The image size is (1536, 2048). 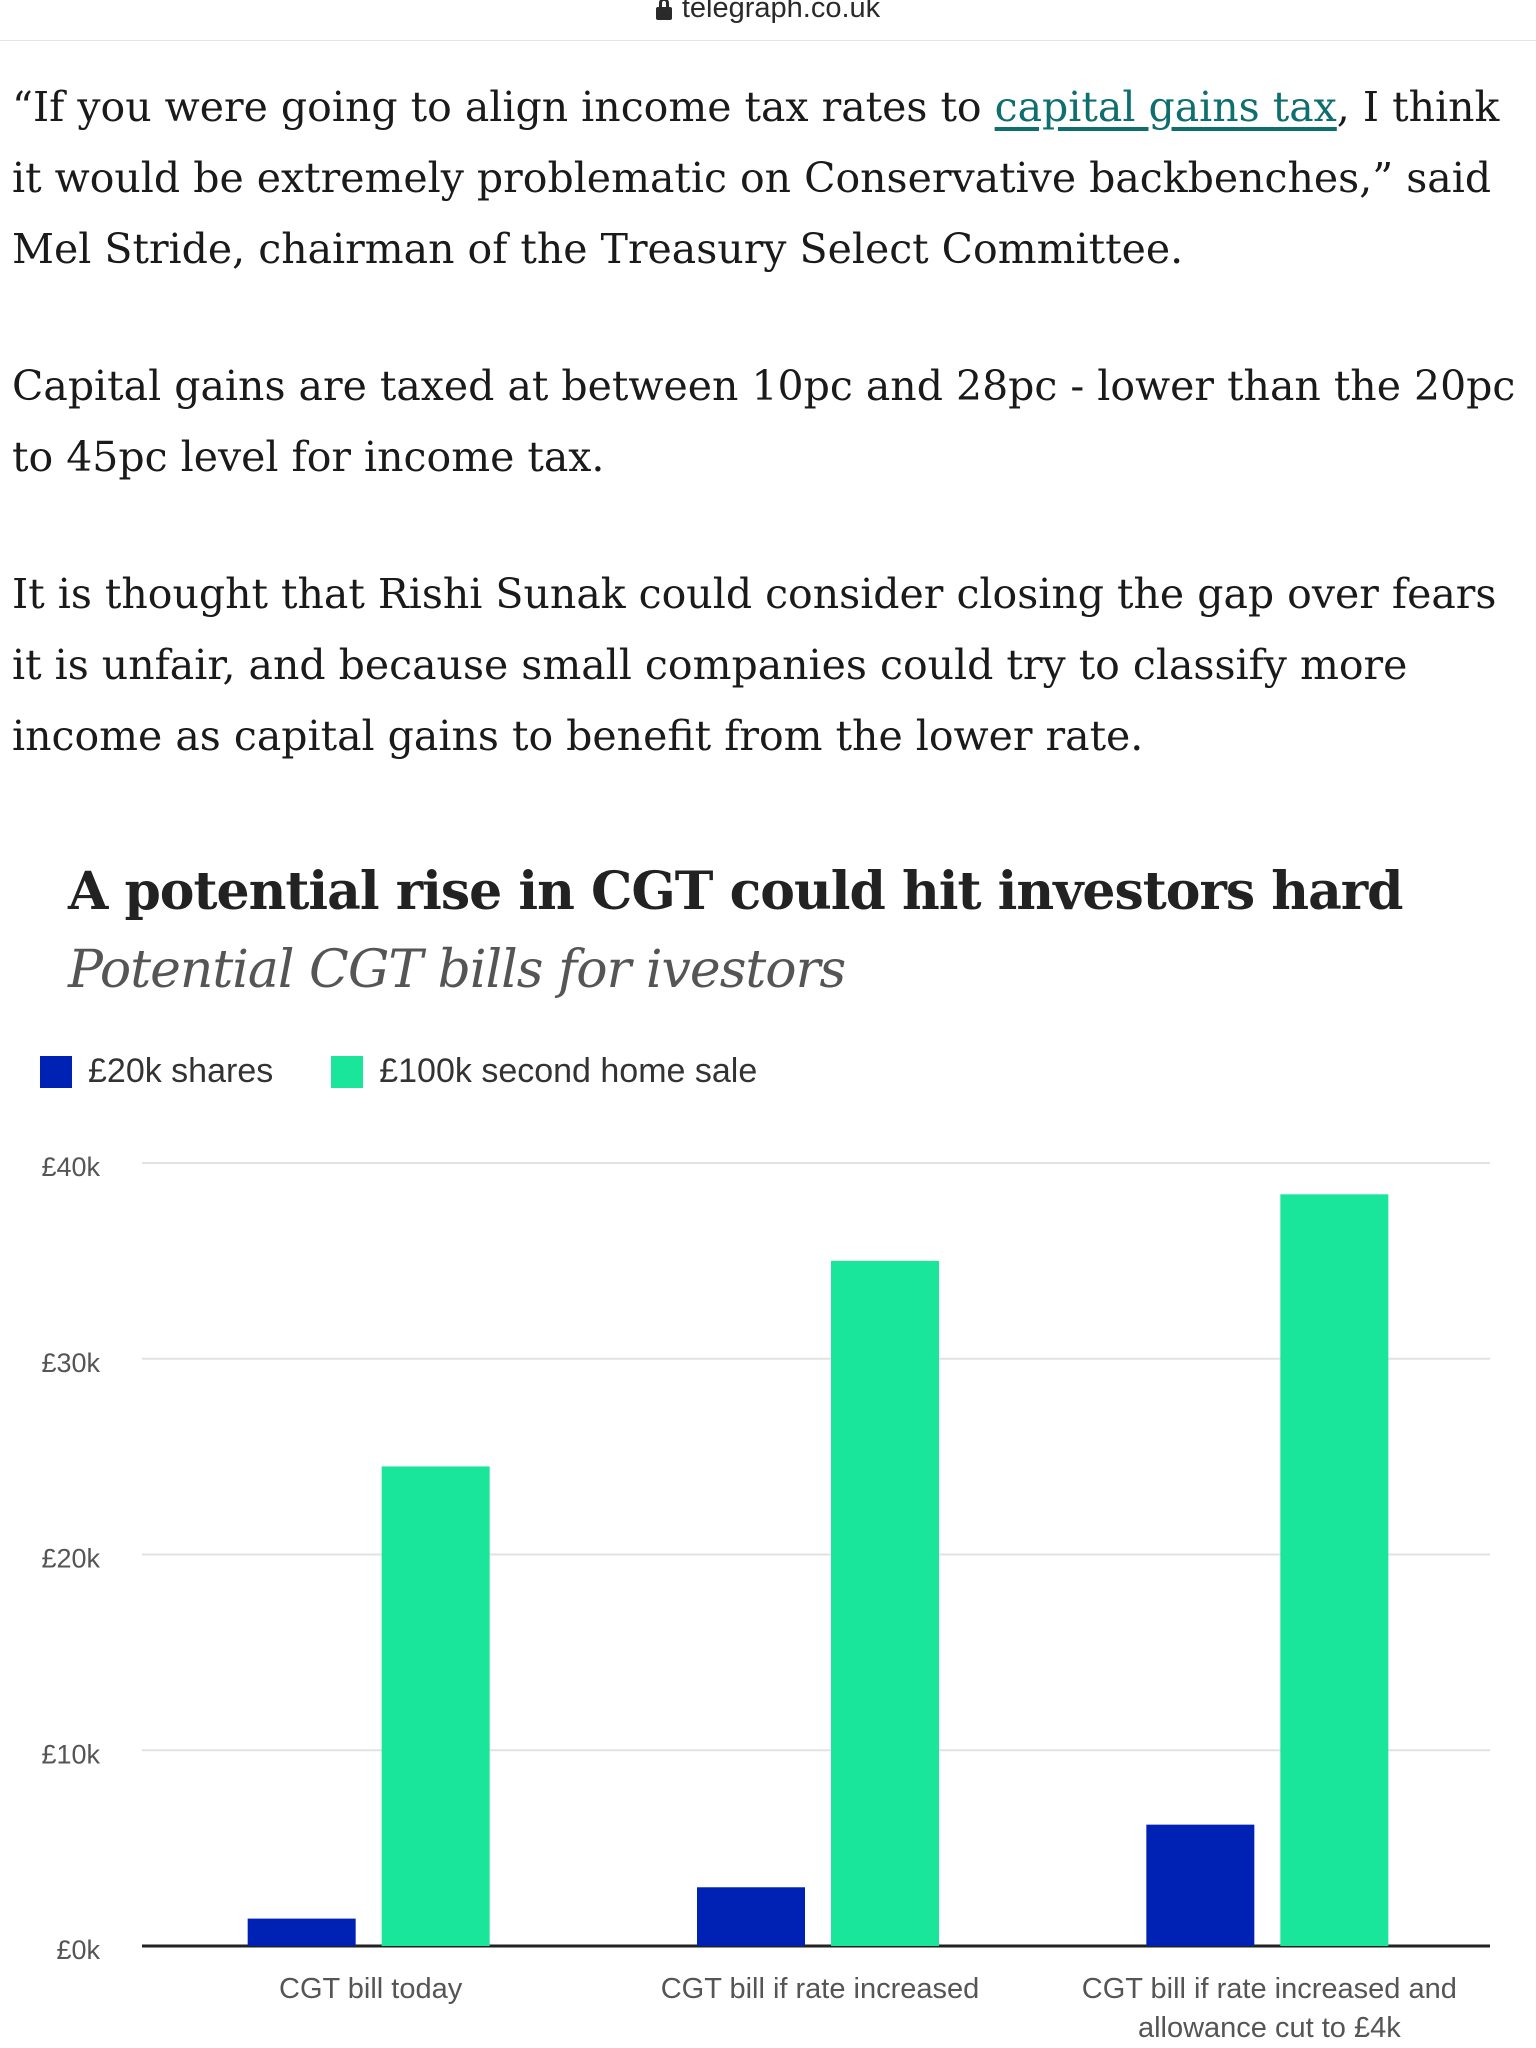 What do you see at coordinates (181, 1071) in the screenshot?
I see `legend-label: £20k shares` at bounding box center [181, 1071].